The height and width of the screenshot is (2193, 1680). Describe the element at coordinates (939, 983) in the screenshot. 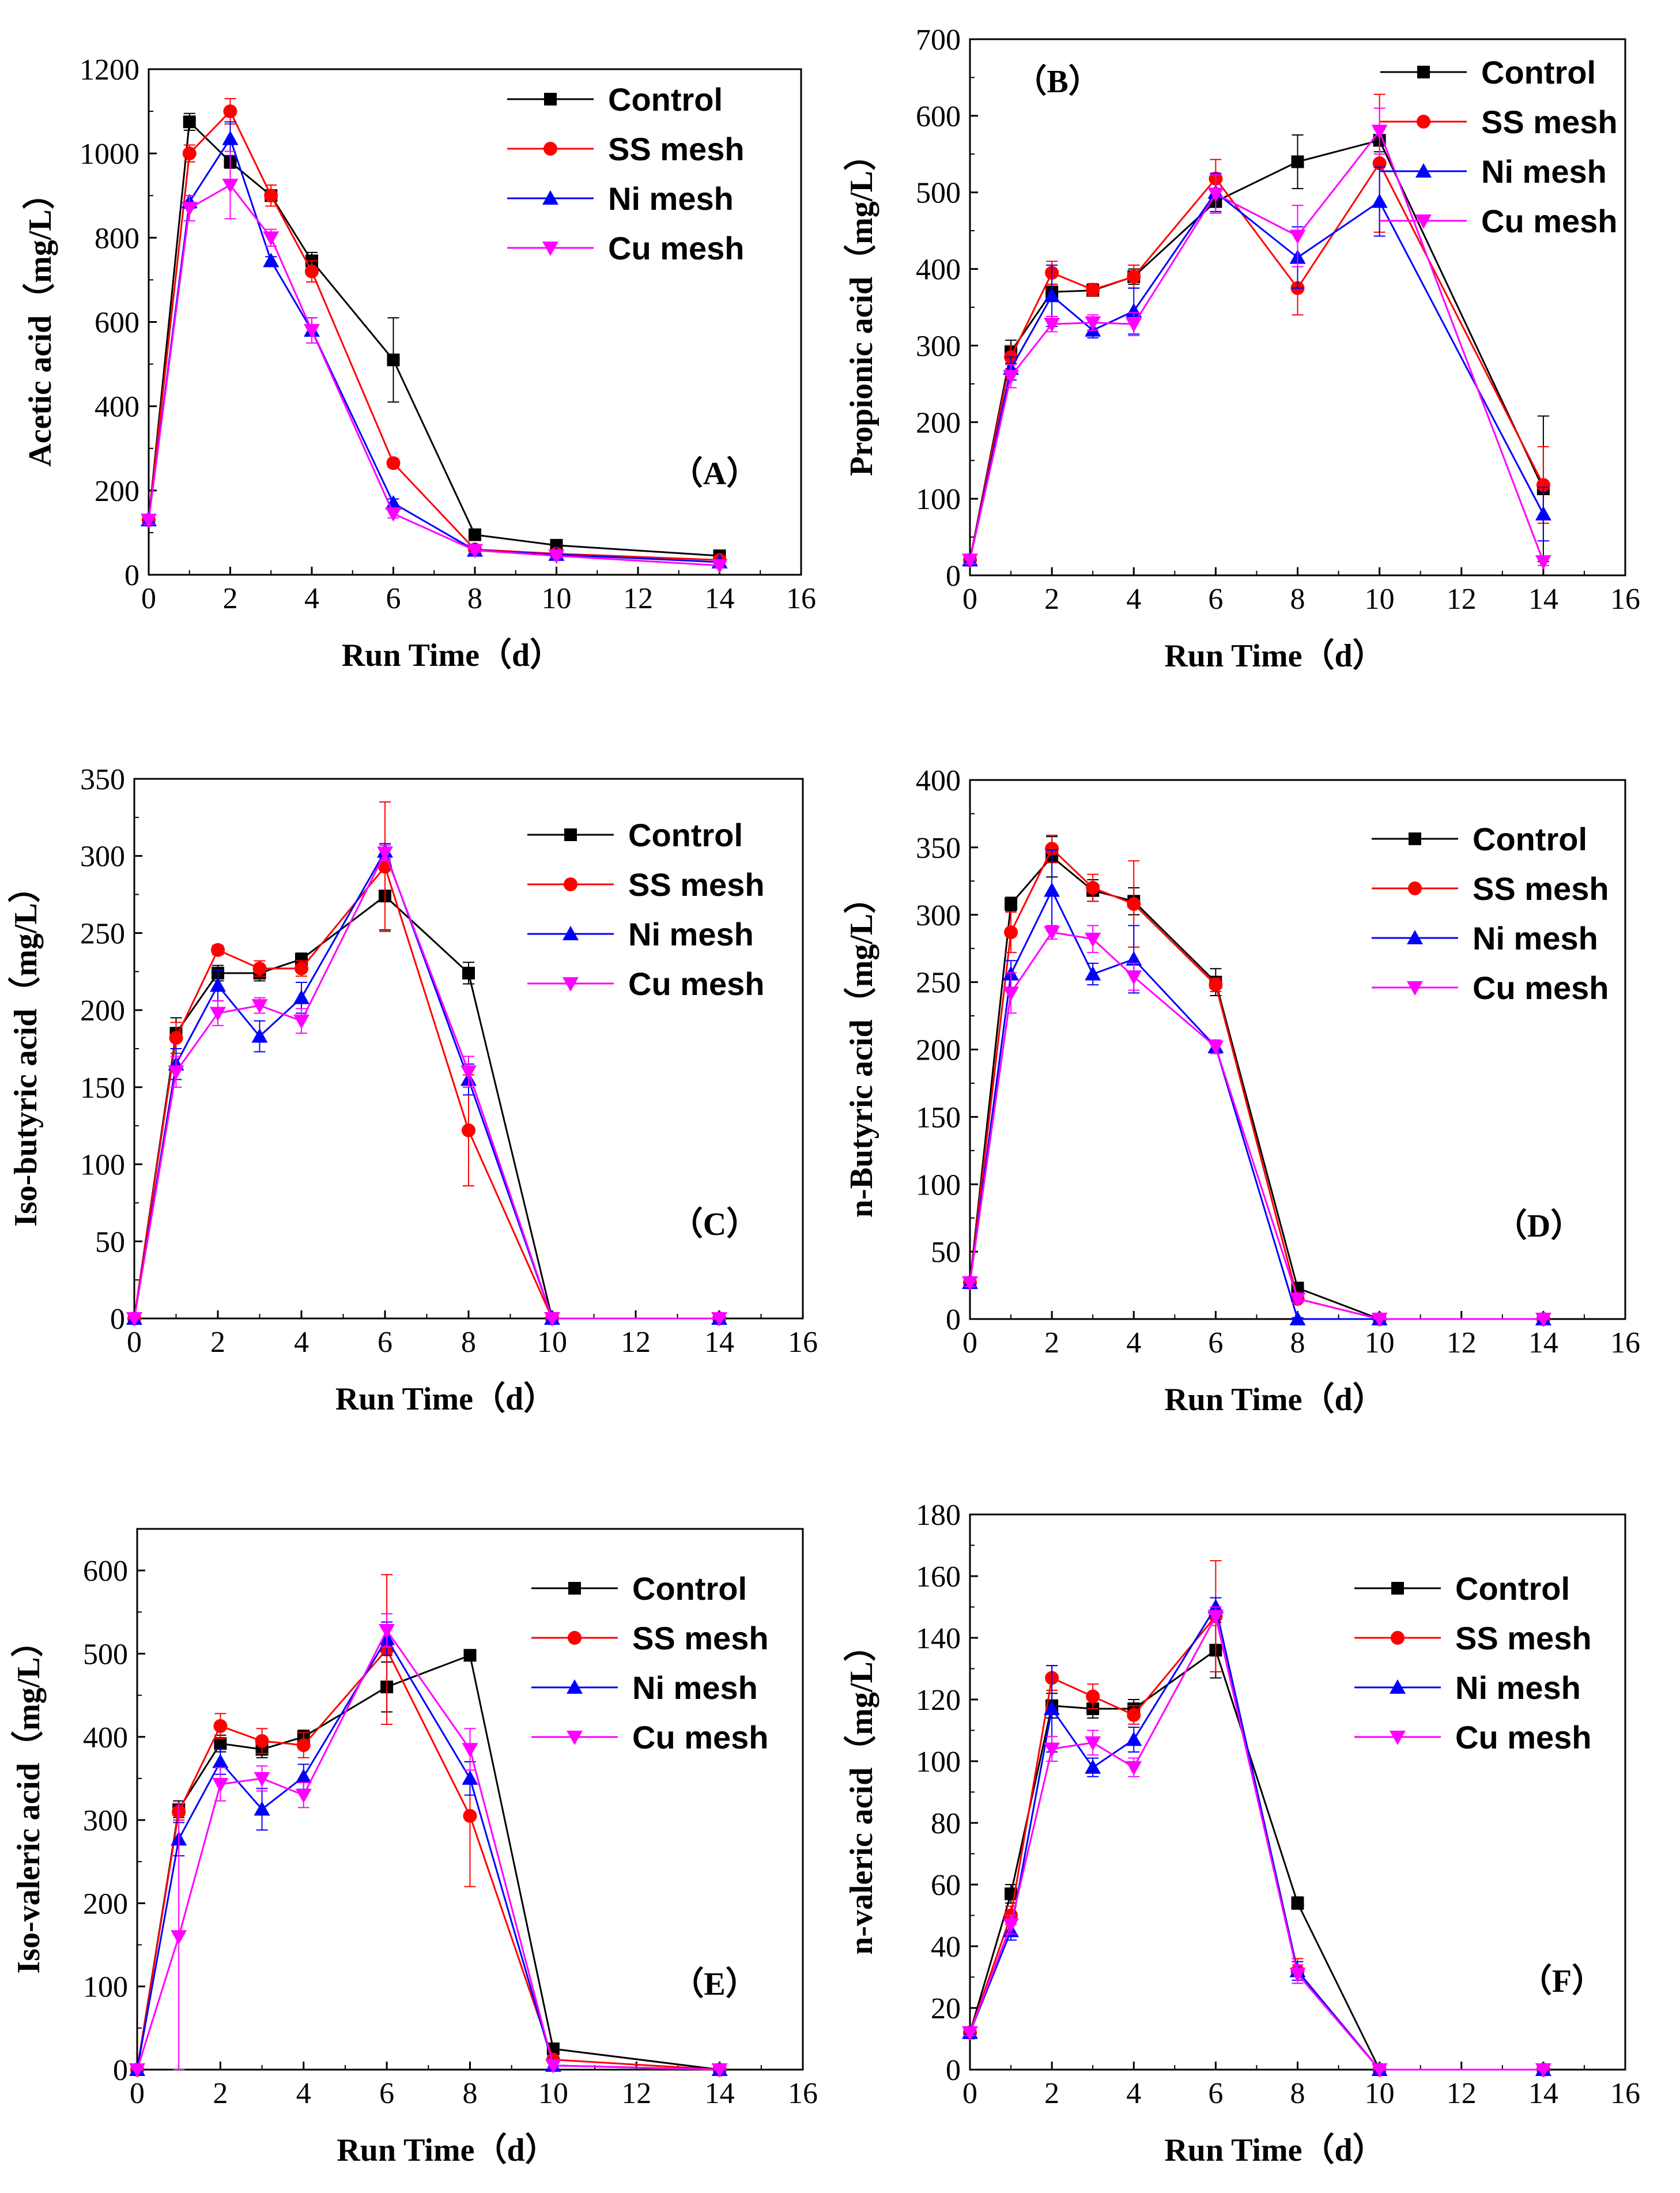

I see `y-tick-label: 250` at that location.